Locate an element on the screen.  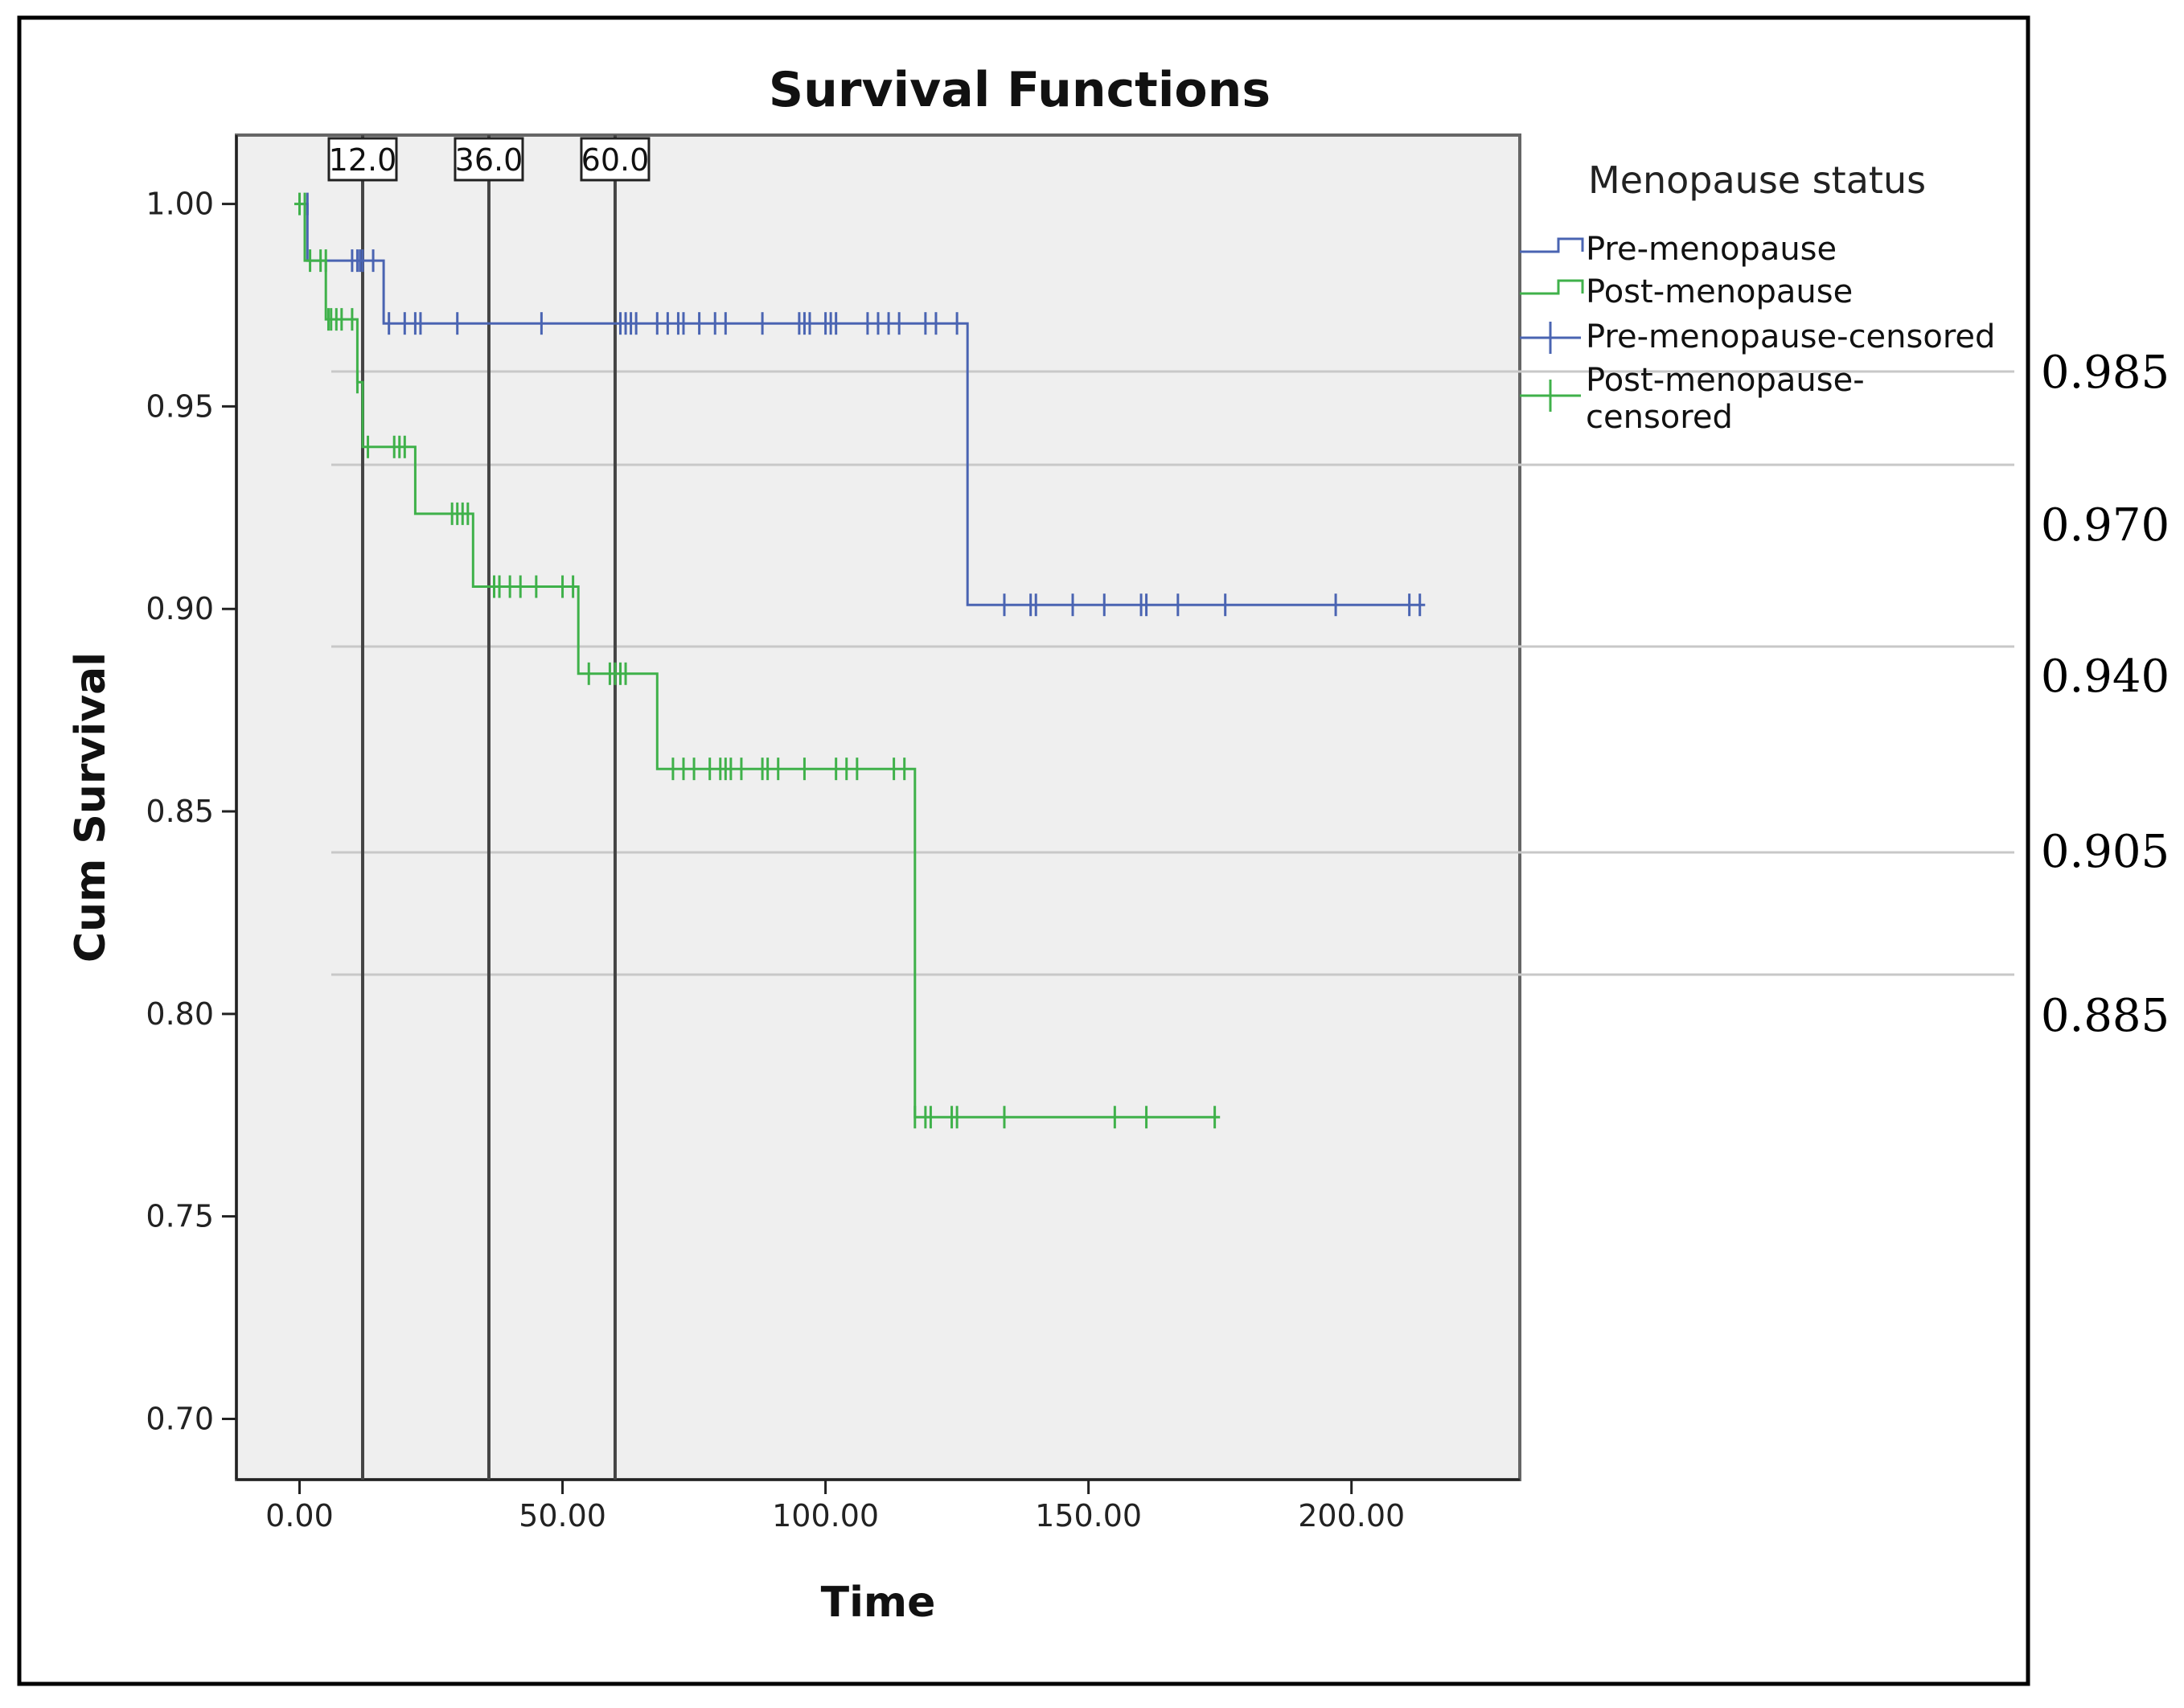
series-pre-menopause is located at coordinates (862, 404).